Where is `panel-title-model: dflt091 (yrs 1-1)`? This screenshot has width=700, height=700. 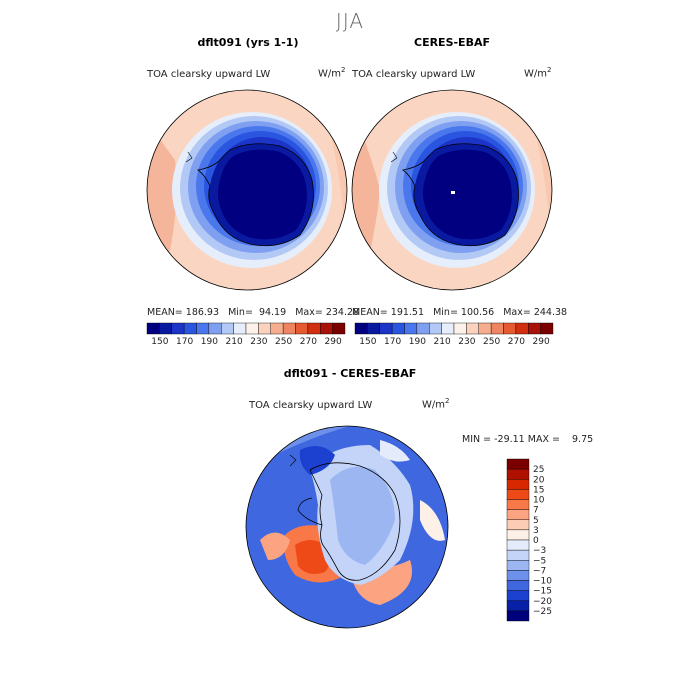
panel-title-model: dflt091 (yrs 1-1) is located at coordinates (248, 42).